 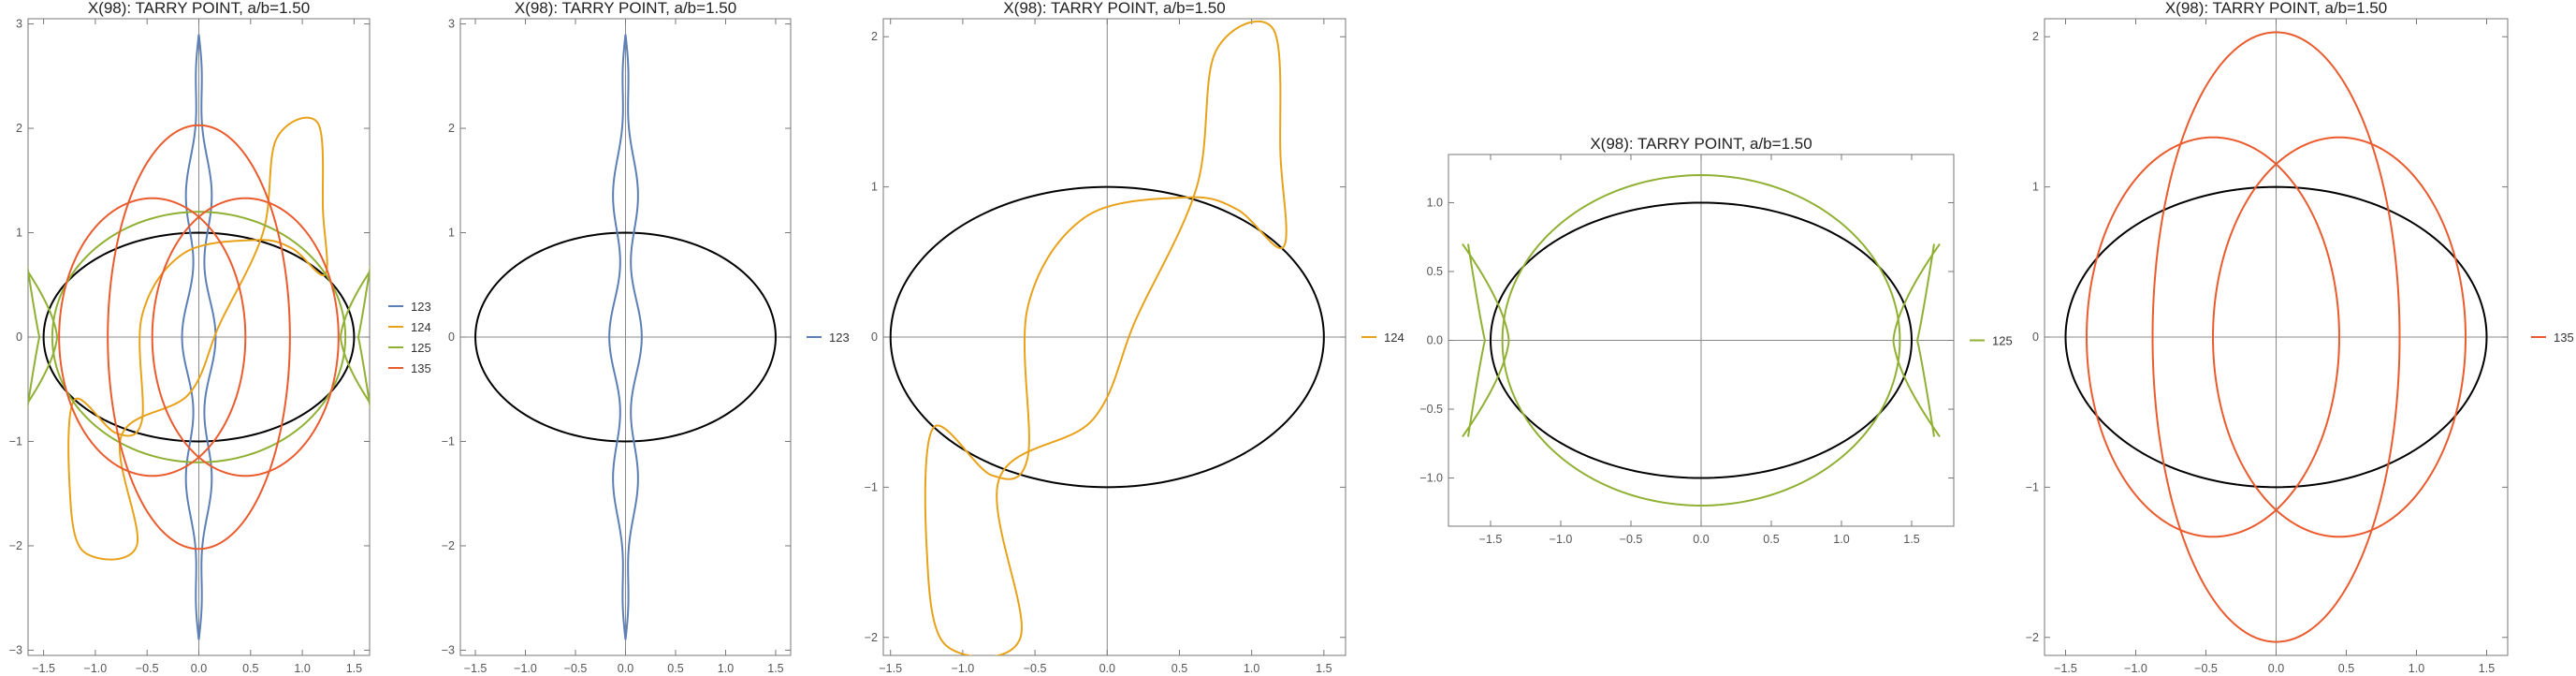 I want to click on y-tick-label: 0.5, so click(x=1435, y=271).